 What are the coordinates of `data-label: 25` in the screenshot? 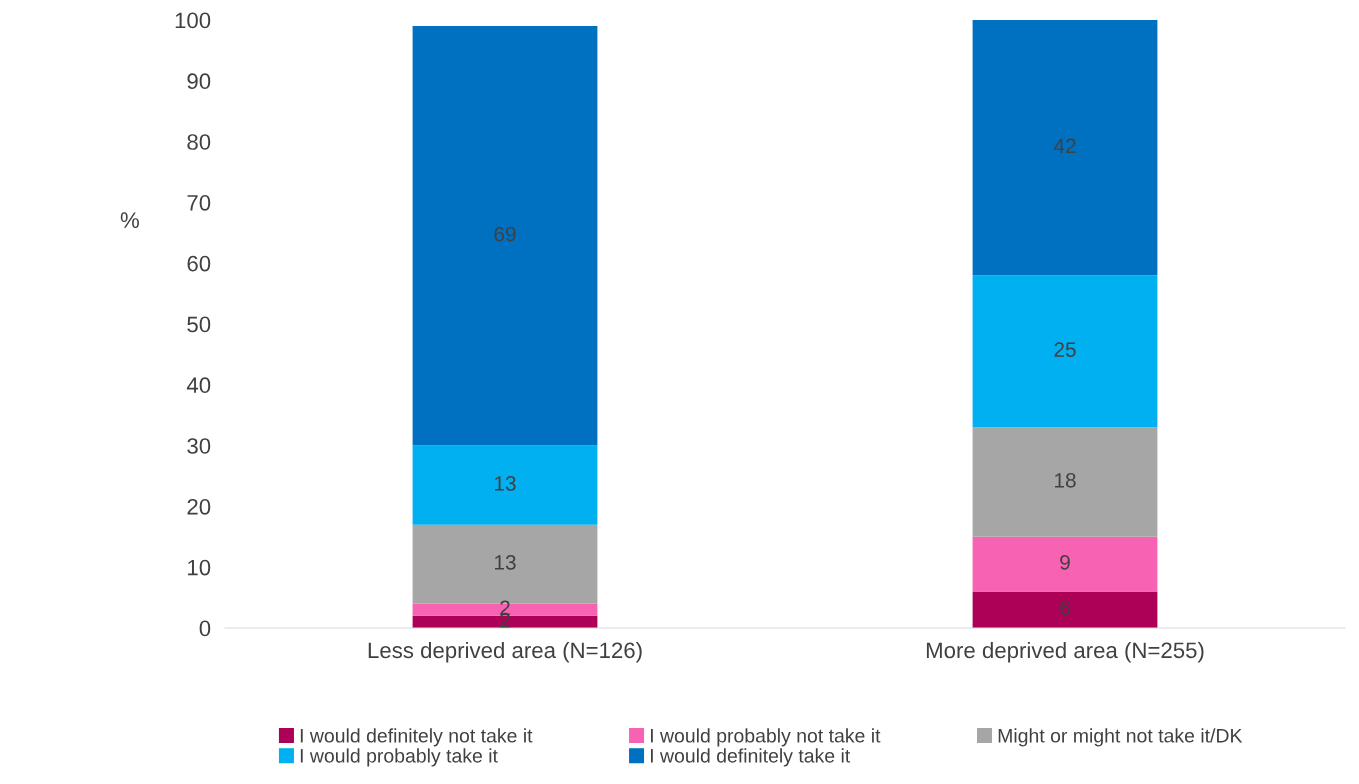 It's located at (1065, 349).